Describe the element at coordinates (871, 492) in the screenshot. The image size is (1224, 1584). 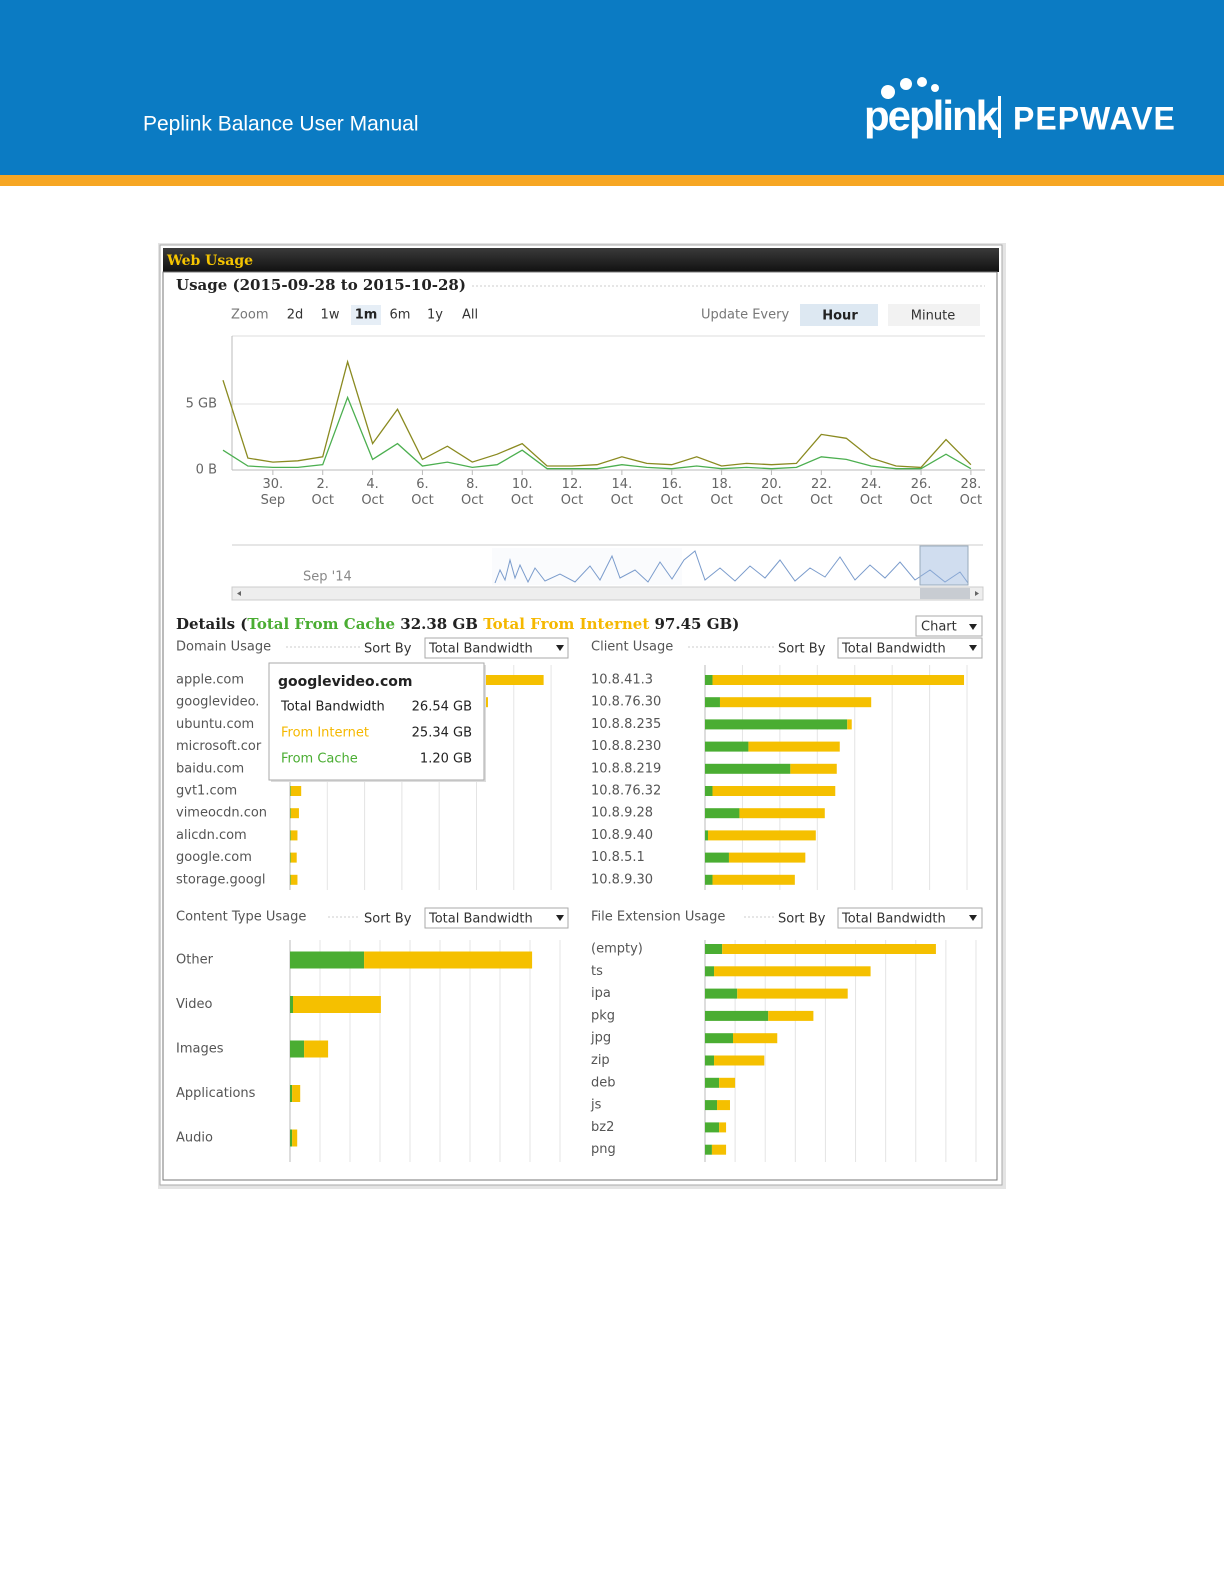
I see `x-tick-label: 24. Oct` at that location.